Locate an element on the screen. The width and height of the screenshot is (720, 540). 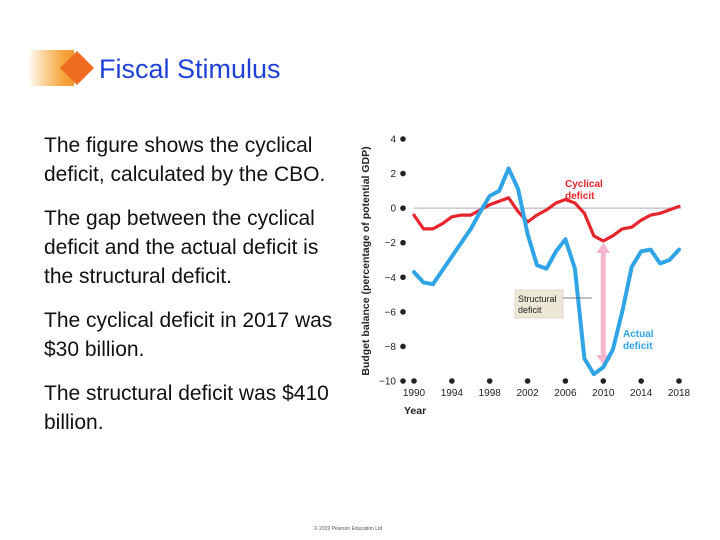
y-tick-label: 0 is located at coordinates (393, 209).